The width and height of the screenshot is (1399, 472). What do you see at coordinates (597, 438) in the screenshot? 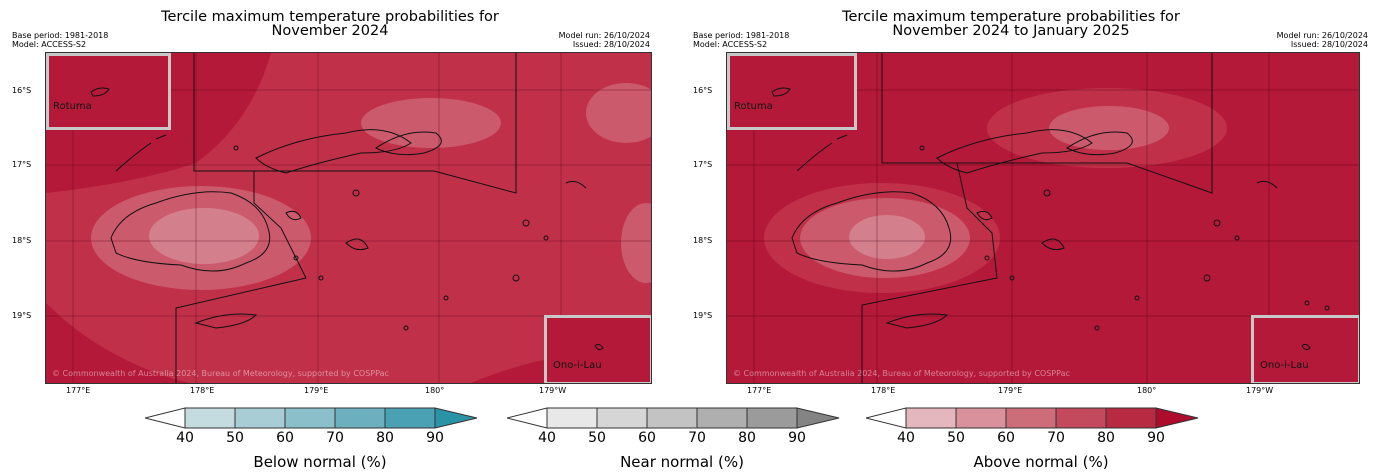
I see `colorbar-near-tick: 50` at bounding box center [597, 438].